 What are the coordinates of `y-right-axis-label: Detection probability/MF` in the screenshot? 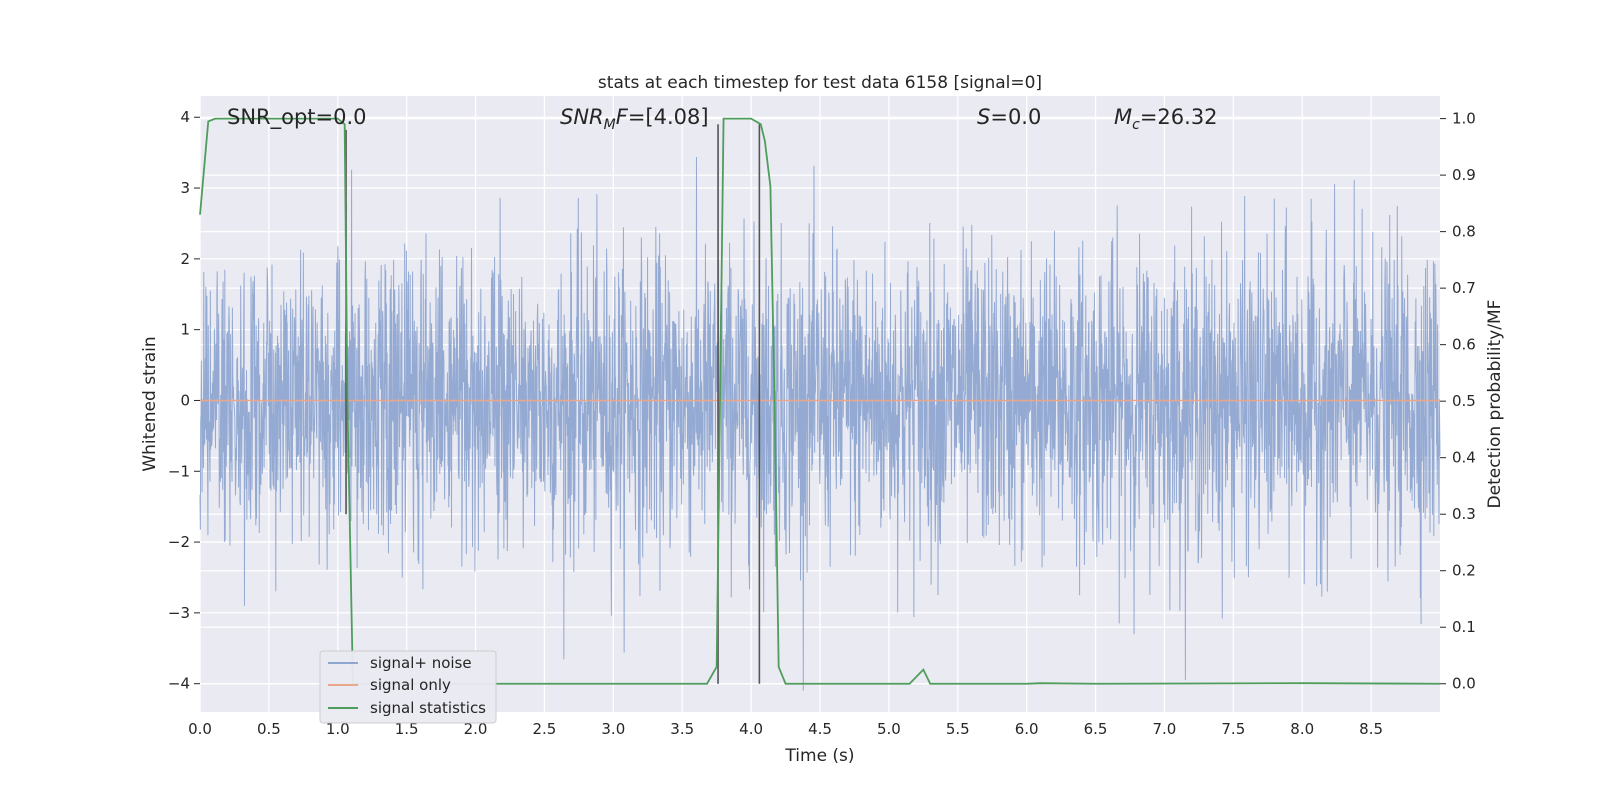 It's located at (1495, 404).